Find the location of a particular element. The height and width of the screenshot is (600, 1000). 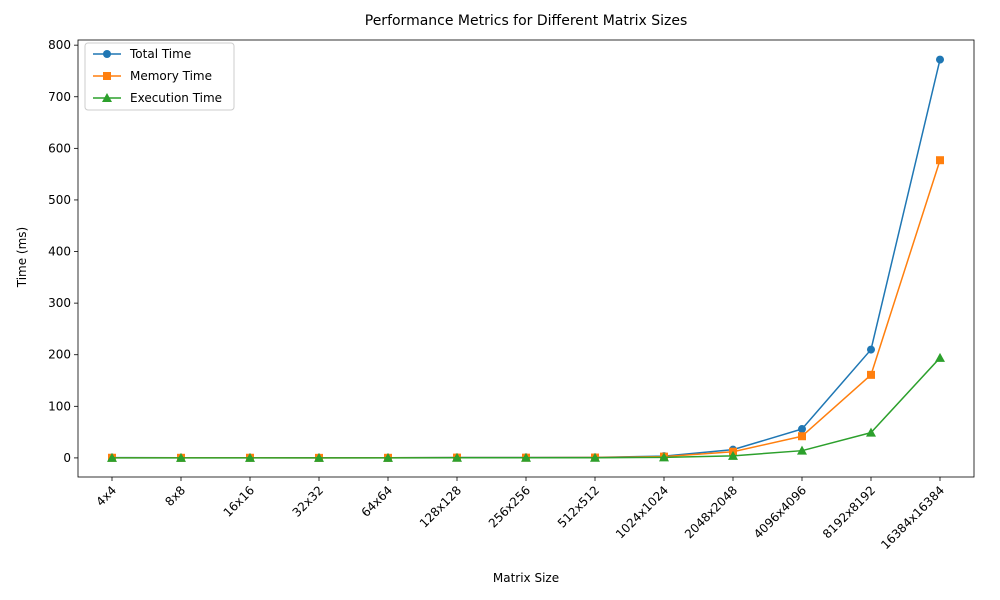

y-tick-label: 500 is located at coordinates (59, 200).